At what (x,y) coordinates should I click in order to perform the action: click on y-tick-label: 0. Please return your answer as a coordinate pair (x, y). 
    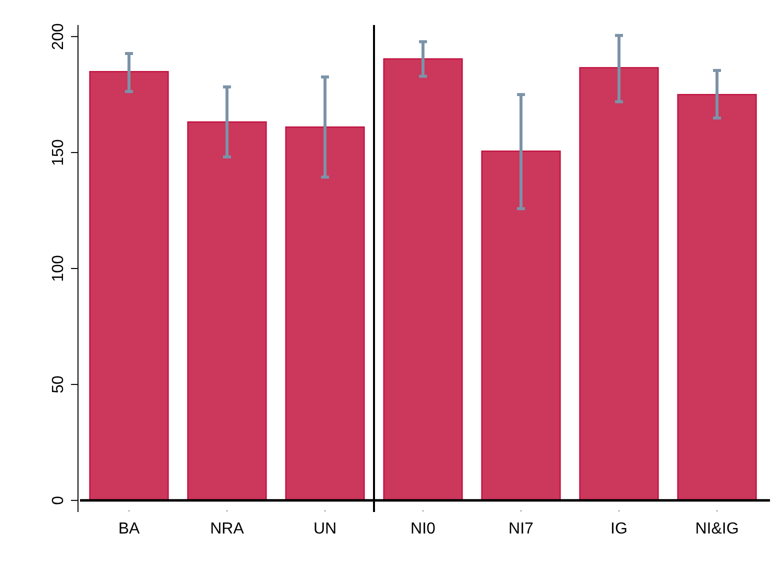
    Looking at the image, I should click on (58, 500).